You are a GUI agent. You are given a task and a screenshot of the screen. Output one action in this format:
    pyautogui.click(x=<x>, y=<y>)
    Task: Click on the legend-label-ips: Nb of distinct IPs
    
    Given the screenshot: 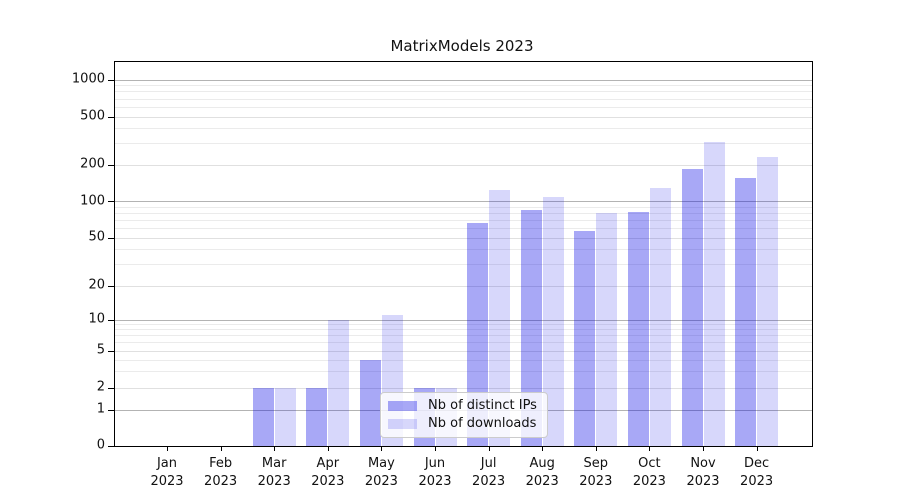 What is the action you would take?
    pyautogui.click(x=482, y=405)
    